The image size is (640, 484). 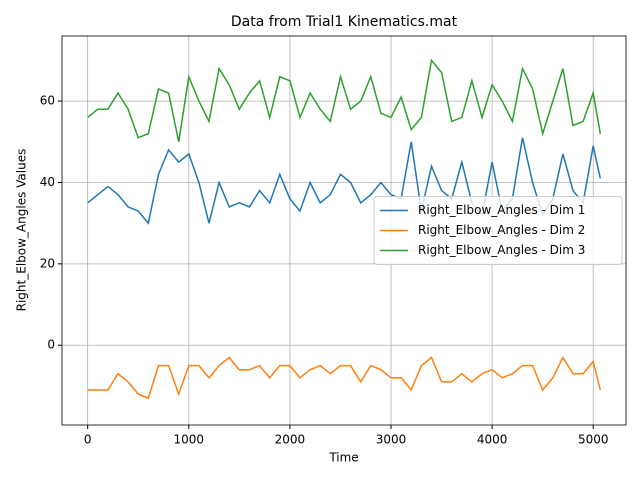 What do you see at coordinates (189, 440) in the screenshot?
I see `x-tick-label: 1000` at bounding box center [189, 440].